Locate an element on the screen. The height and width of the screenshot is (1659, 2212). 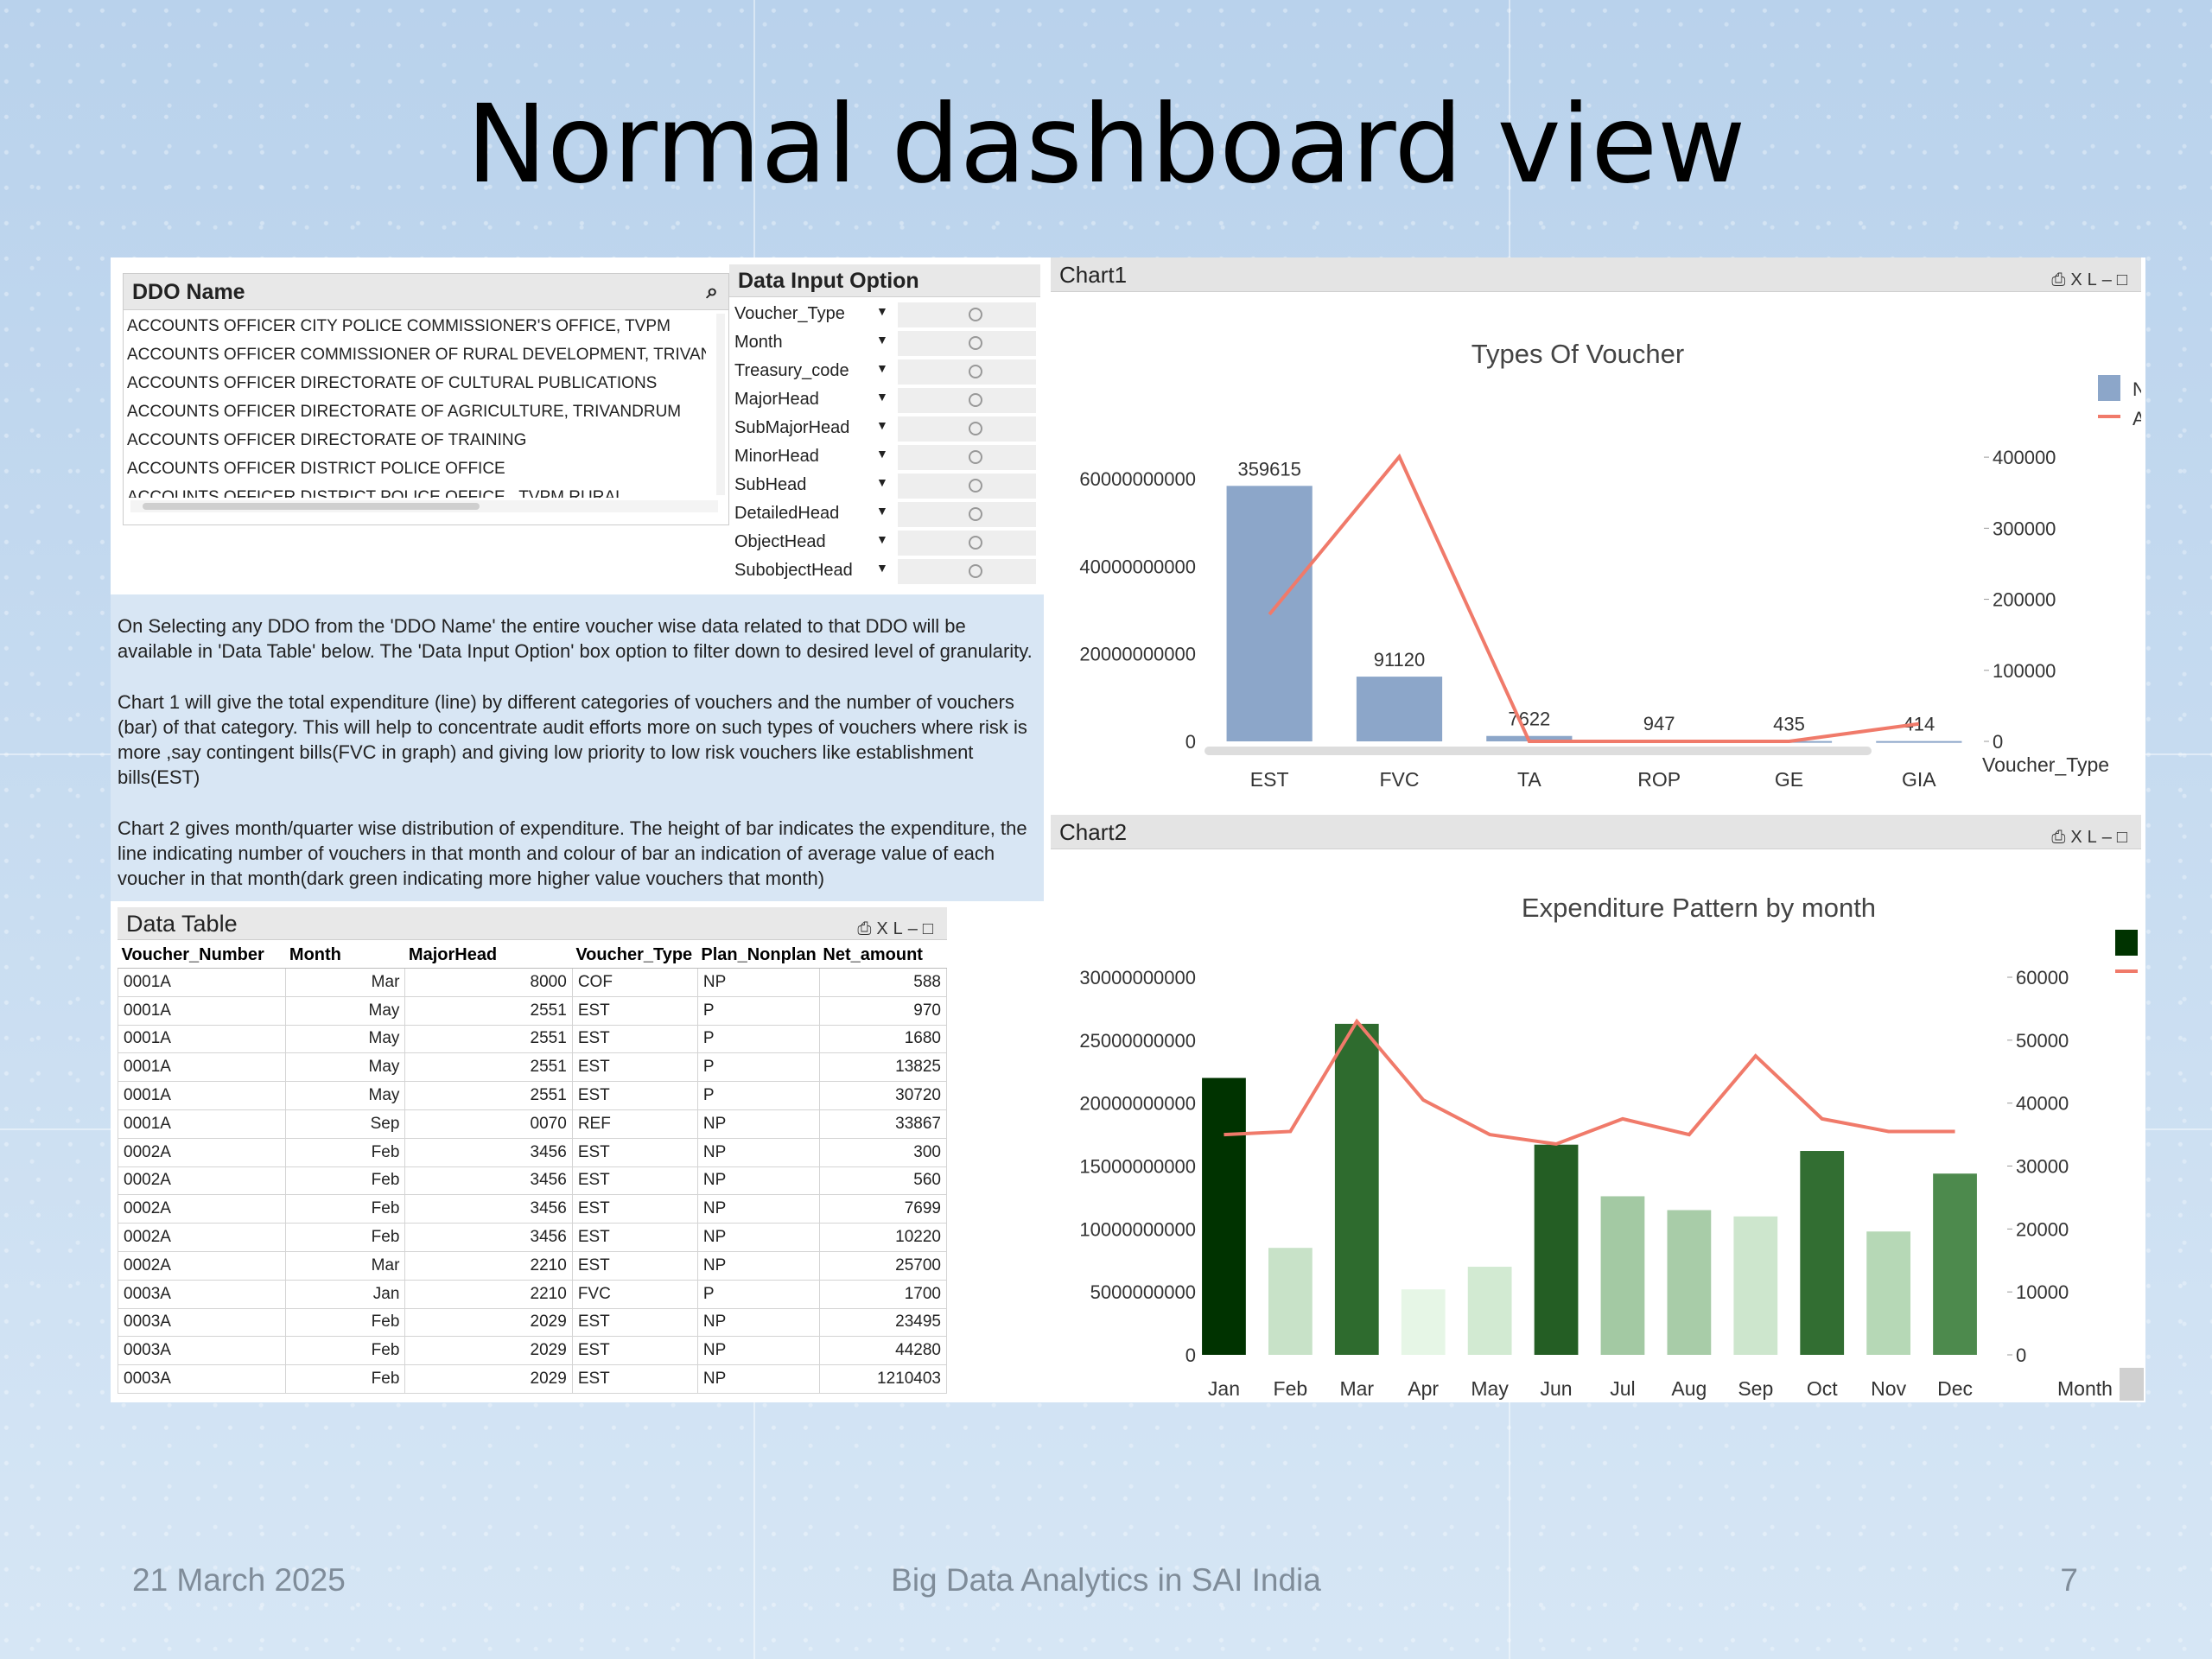
data-input-row: DetailedHead ▼ is located at coordinates (882, 514).